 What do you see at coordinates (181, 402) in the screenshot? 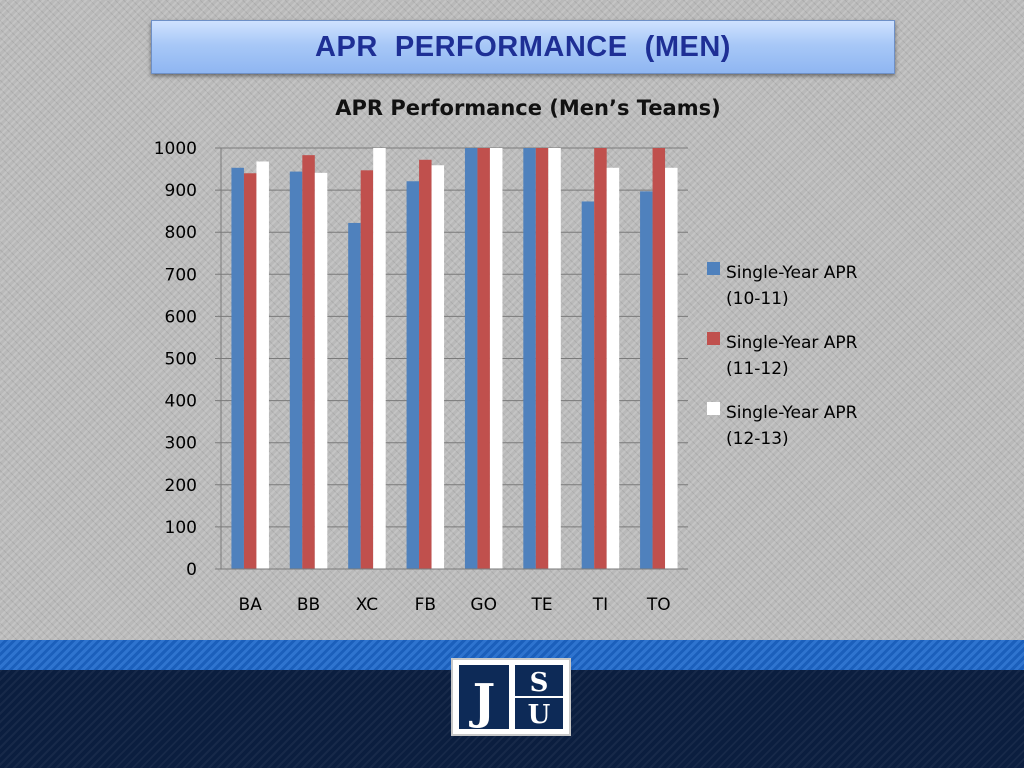
I see `y-tick-label: 400` at bounding box center [181, 402].